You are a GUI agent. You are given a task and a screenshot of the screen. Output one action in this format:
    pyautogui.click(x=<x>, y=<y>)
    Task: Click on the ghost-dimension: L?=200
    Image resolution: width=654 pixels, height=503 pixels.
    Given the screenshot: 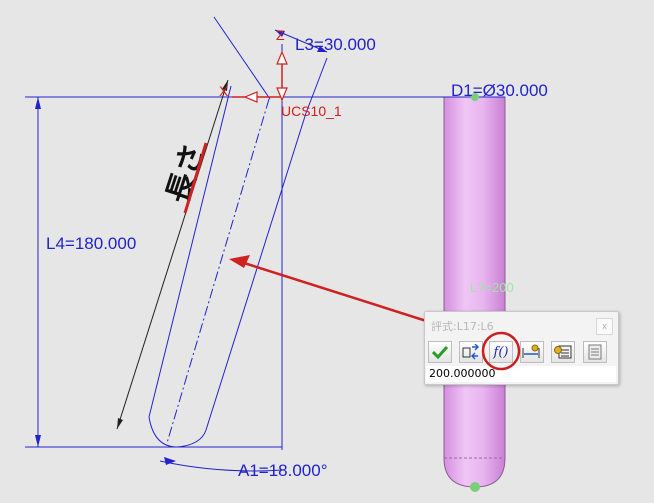 What is the action you would take?
    pyautogui.click(x=492, y=287)
    